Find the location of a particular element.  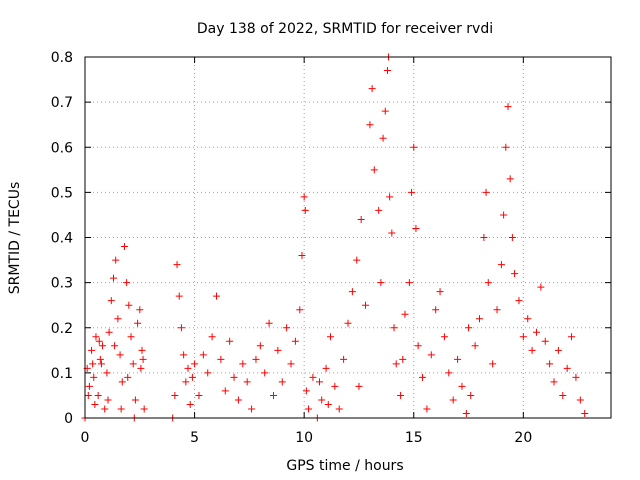

x-axis-label: GPS time / hours is located at coordinates (344, 466).